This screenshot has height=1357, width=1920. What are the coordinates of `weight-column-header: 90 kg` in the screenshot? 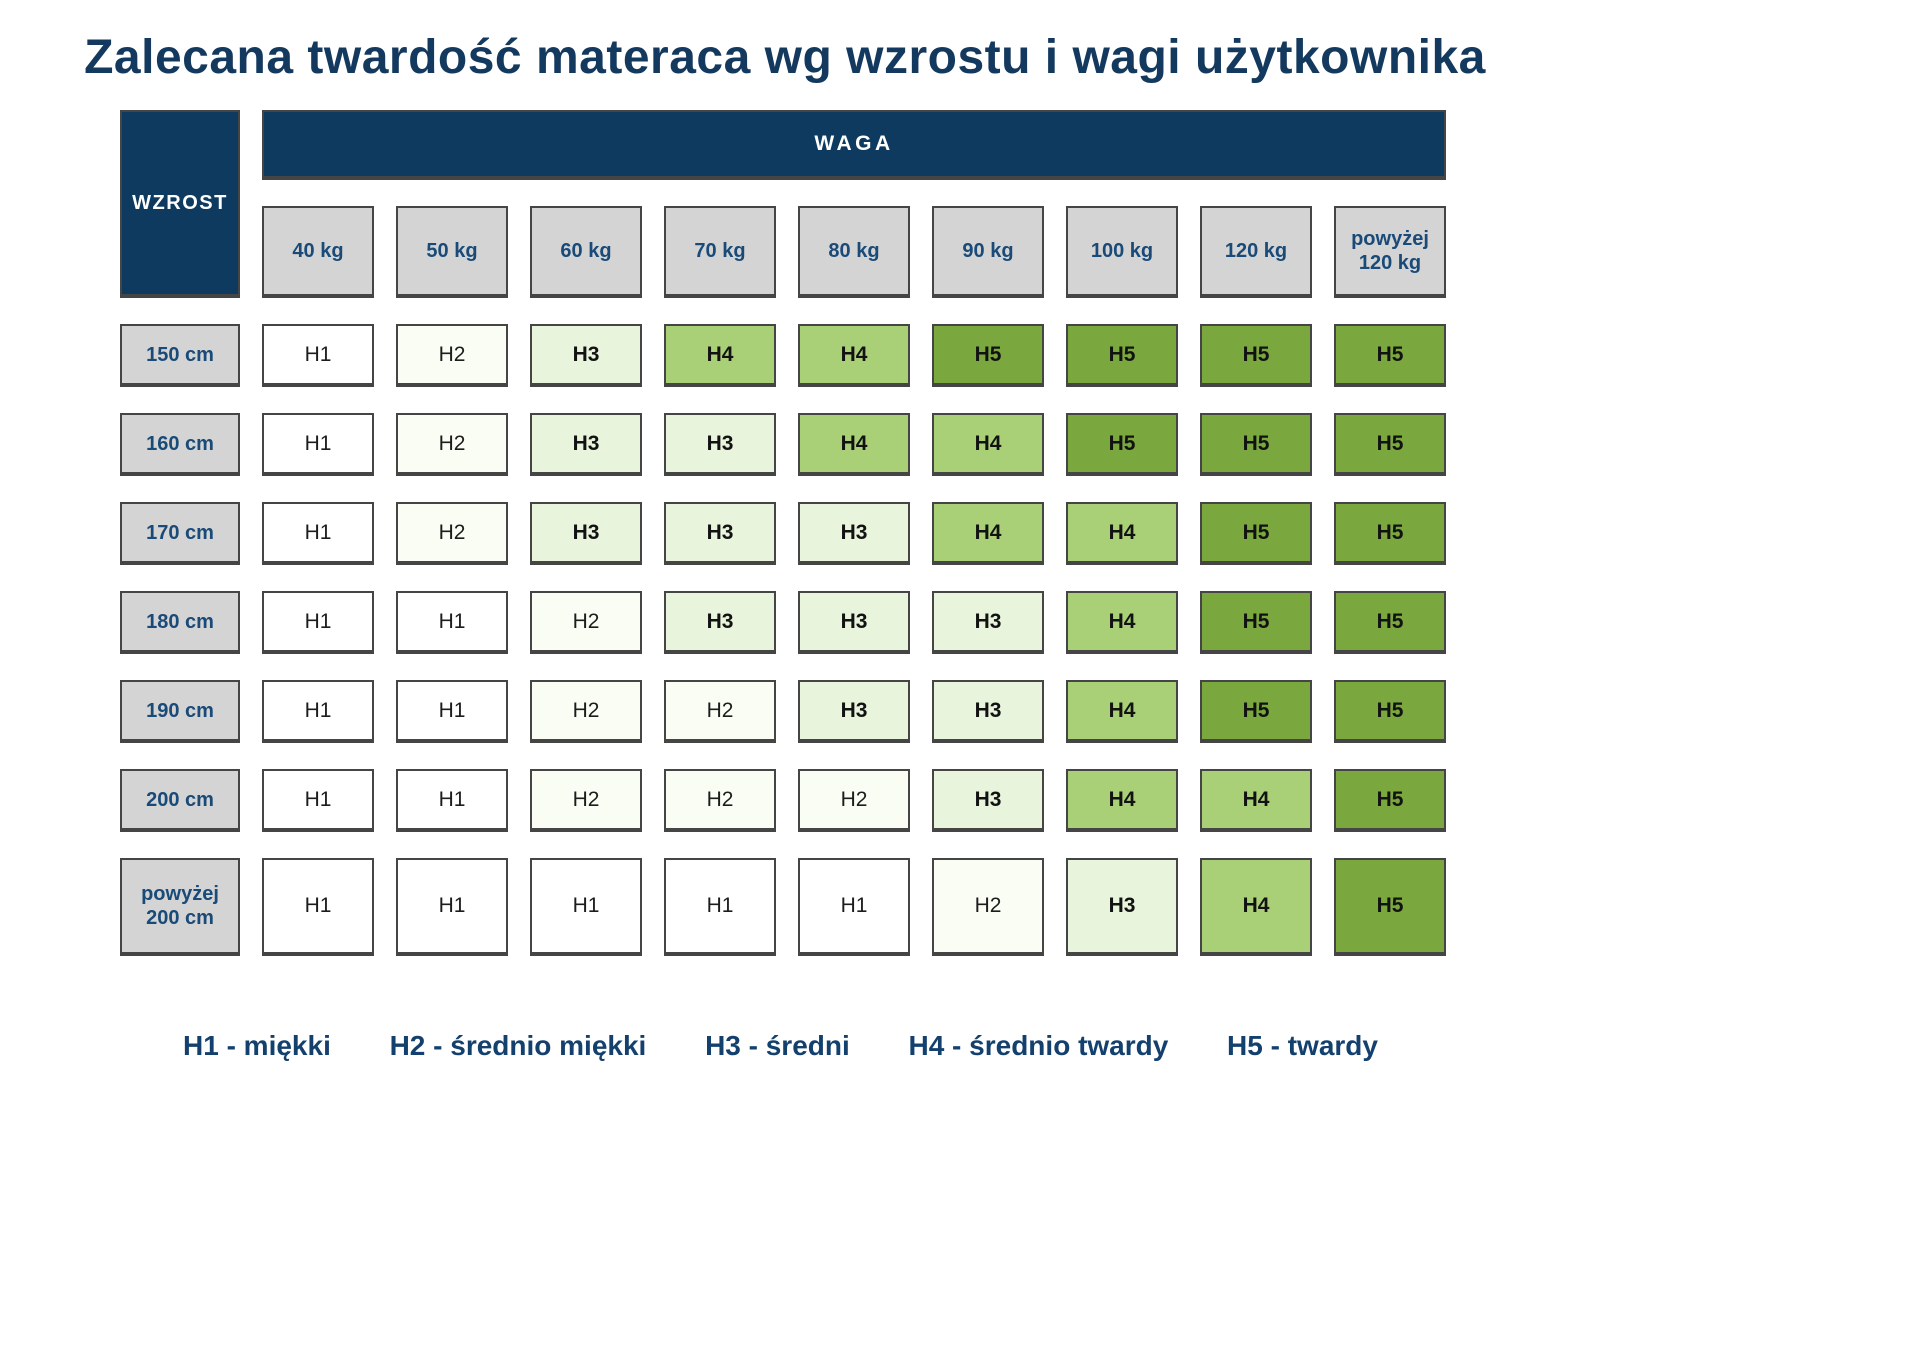 It's located at (988, 252).